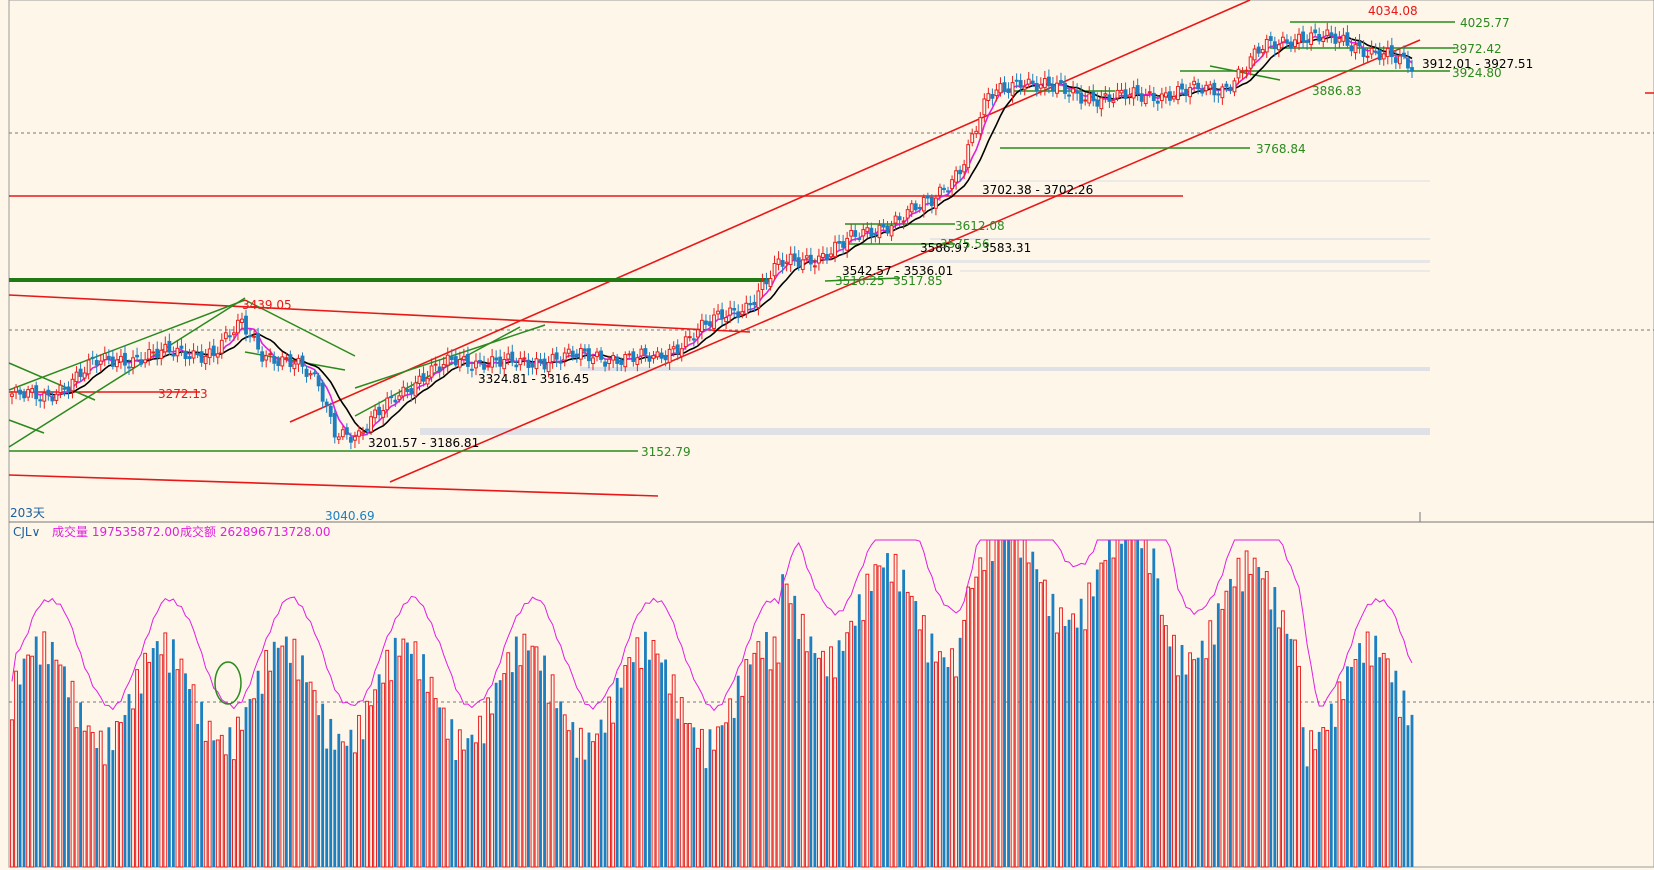 This screenshot has width=1654, height=870. I want to click on price-label: 3575.56, so click(965, 244).